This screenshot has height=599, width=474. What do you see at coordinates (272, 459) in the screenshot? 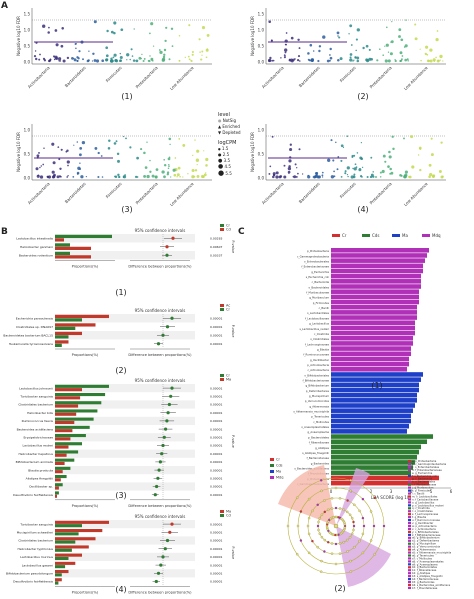
I see `clado-legend-swatch` at bounding box center [272, 459].